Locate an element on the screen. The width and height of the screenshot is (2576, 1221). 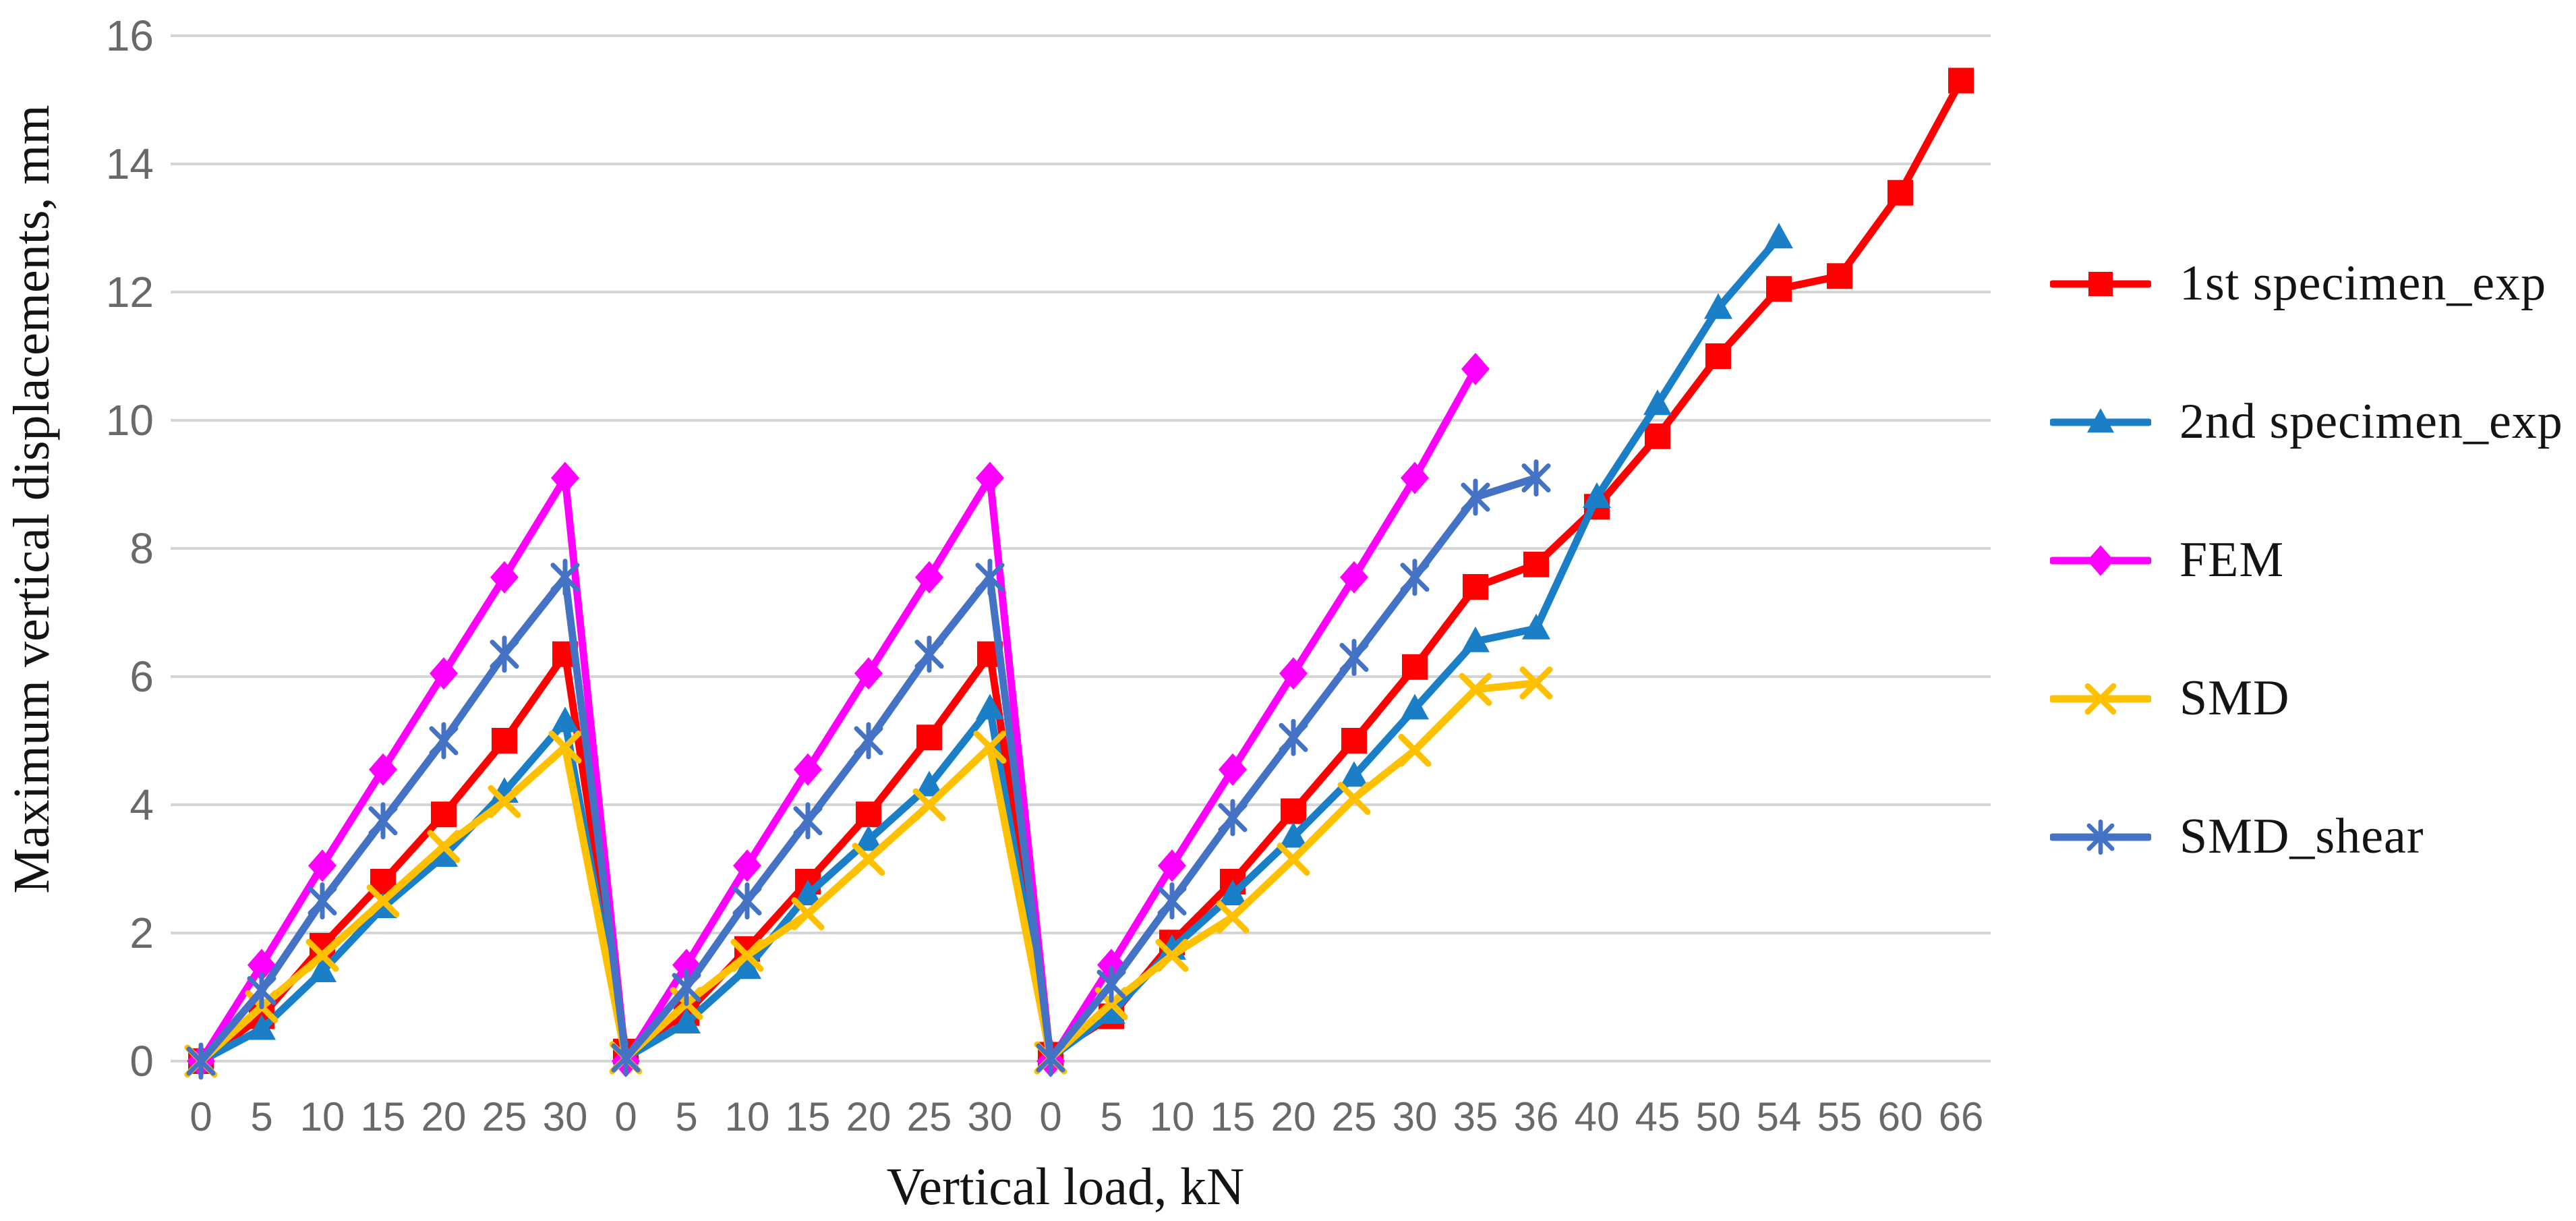
legend-label-smd: SMD is located at coordinates (2235, 698).